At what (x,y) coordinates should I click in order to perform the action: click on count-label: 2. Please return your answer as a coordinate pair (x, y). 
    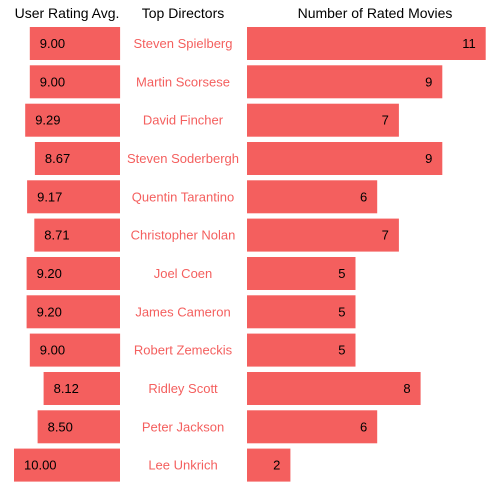
    Looking at the image, I should click on (276, 465).